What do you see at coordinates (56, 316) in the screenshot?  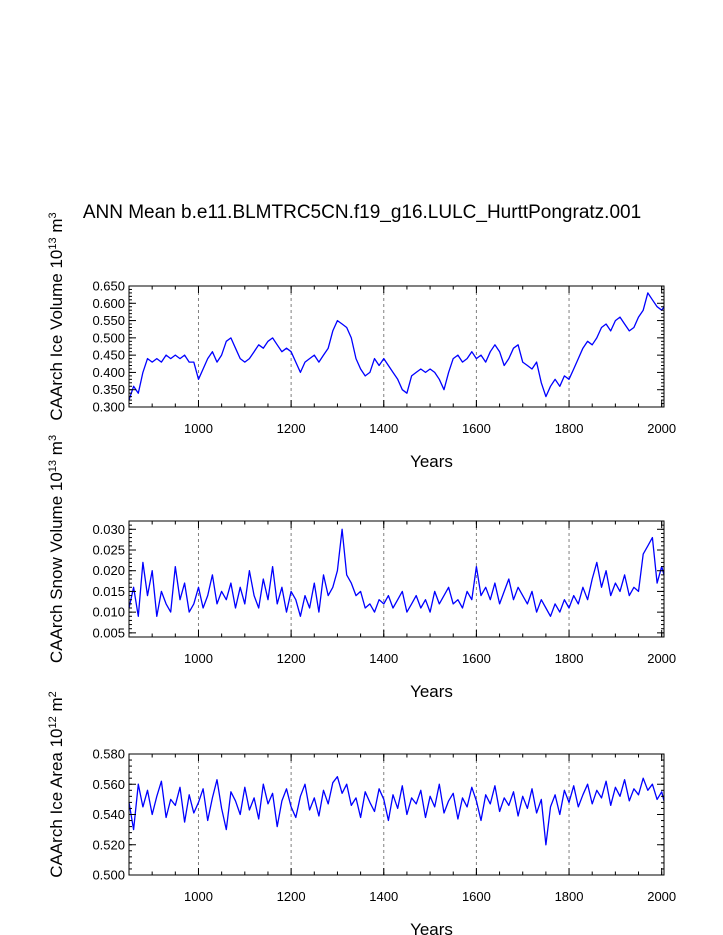 I see `y-axis-label: CAArch Ice Volume 1013 m3` at bounding box center [56, 316].